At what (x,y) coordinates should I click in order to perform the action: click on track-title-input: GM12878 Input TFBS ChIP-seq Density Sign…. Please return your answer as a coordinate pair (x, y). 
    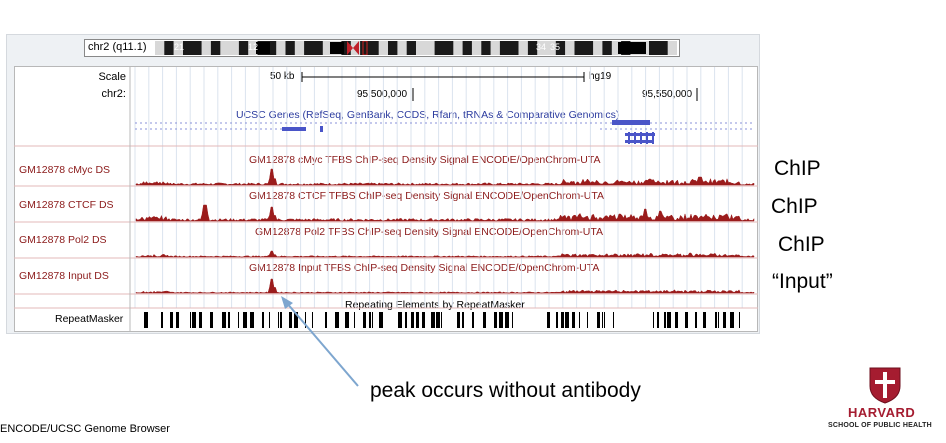
    Looking at the image, I should click on (424, 268).